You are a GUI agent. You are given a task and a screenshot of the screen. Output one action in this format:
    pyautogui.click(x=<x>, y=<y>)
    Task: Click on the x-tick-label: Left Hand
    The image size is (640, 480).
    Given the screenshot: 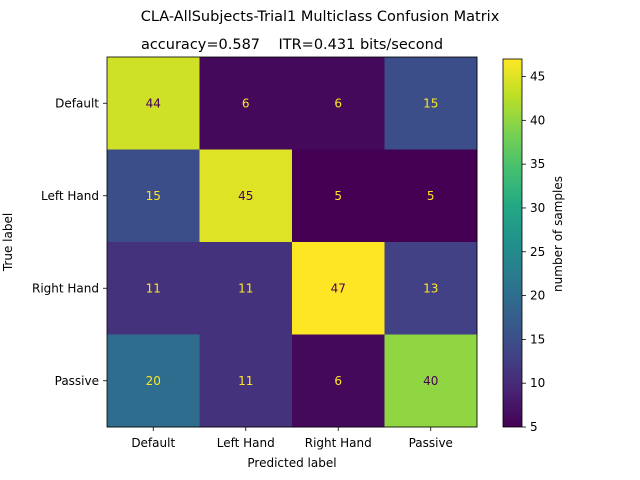 What is the action you would take?
    pyautogui.click(x=246, y=443)
    